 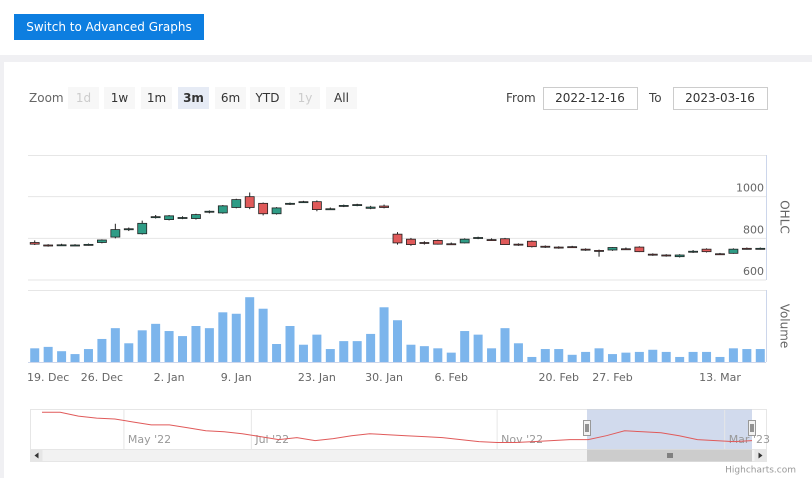 I want to click on y-tick-label: 600, so click(x=753, y=271).